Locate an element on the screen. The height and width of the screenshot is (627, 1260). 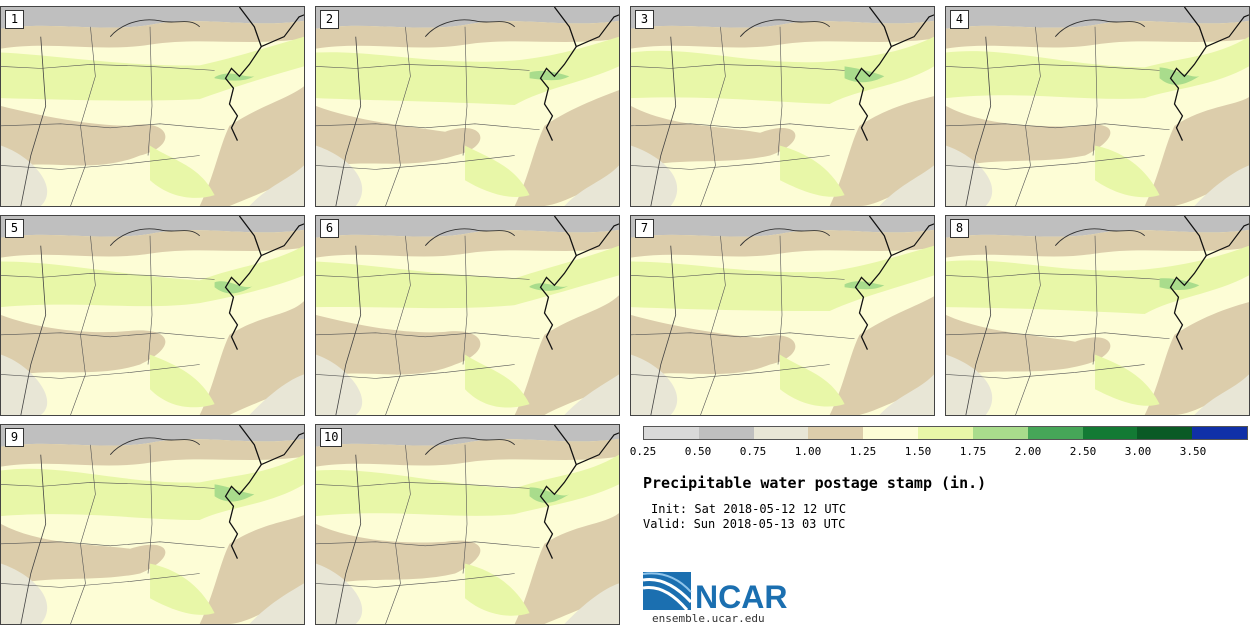
ncar-logo: NCAR is located at coordinates (715, 592).